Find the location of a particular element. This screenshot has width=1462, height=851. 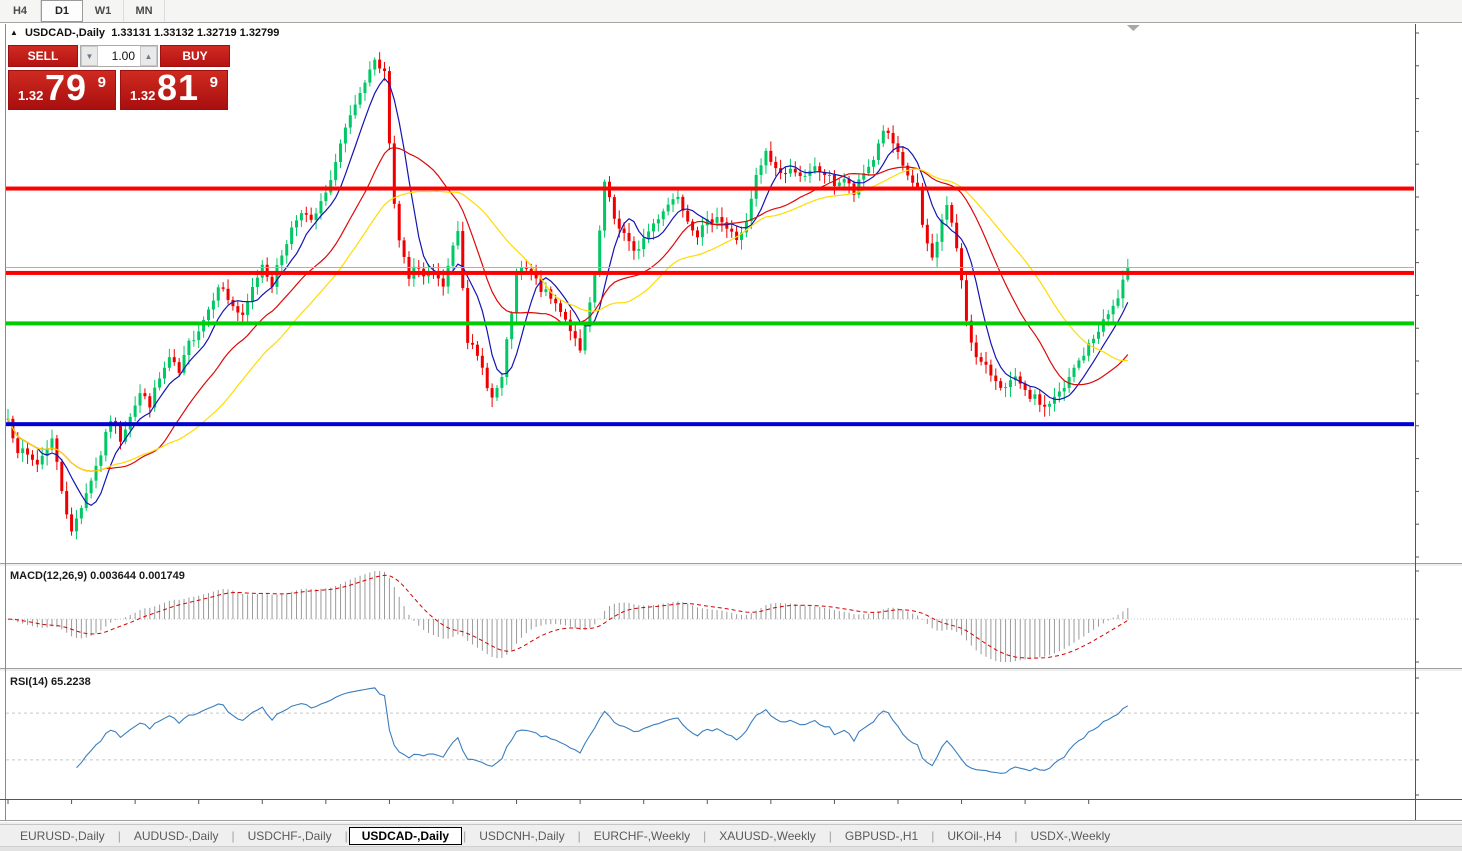

volume-spinner: ▼ 1.00 ▲ is located at coordinates (119, 56).